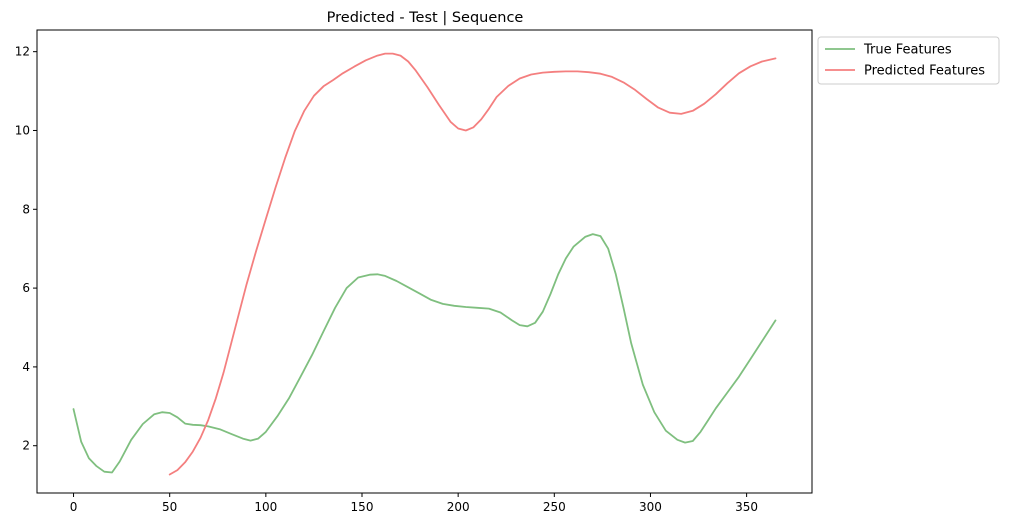 The height and width of the screenshot is (526, 1009). What do you see at coordinates (746, 507) in the screenshot?
I see `x-tick-label: 350` at bounding box center [746, 507].